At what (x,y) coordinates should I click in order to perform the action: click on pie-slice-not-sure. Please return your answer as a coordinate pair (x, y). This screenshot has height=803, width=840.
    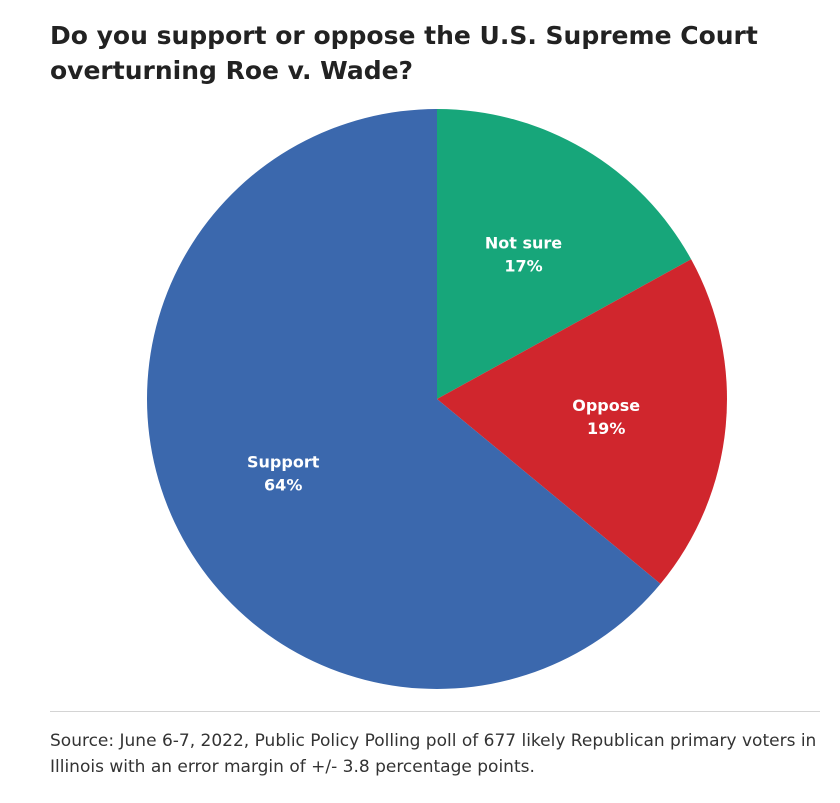
    Looking at the image, I should click on (564, 254).